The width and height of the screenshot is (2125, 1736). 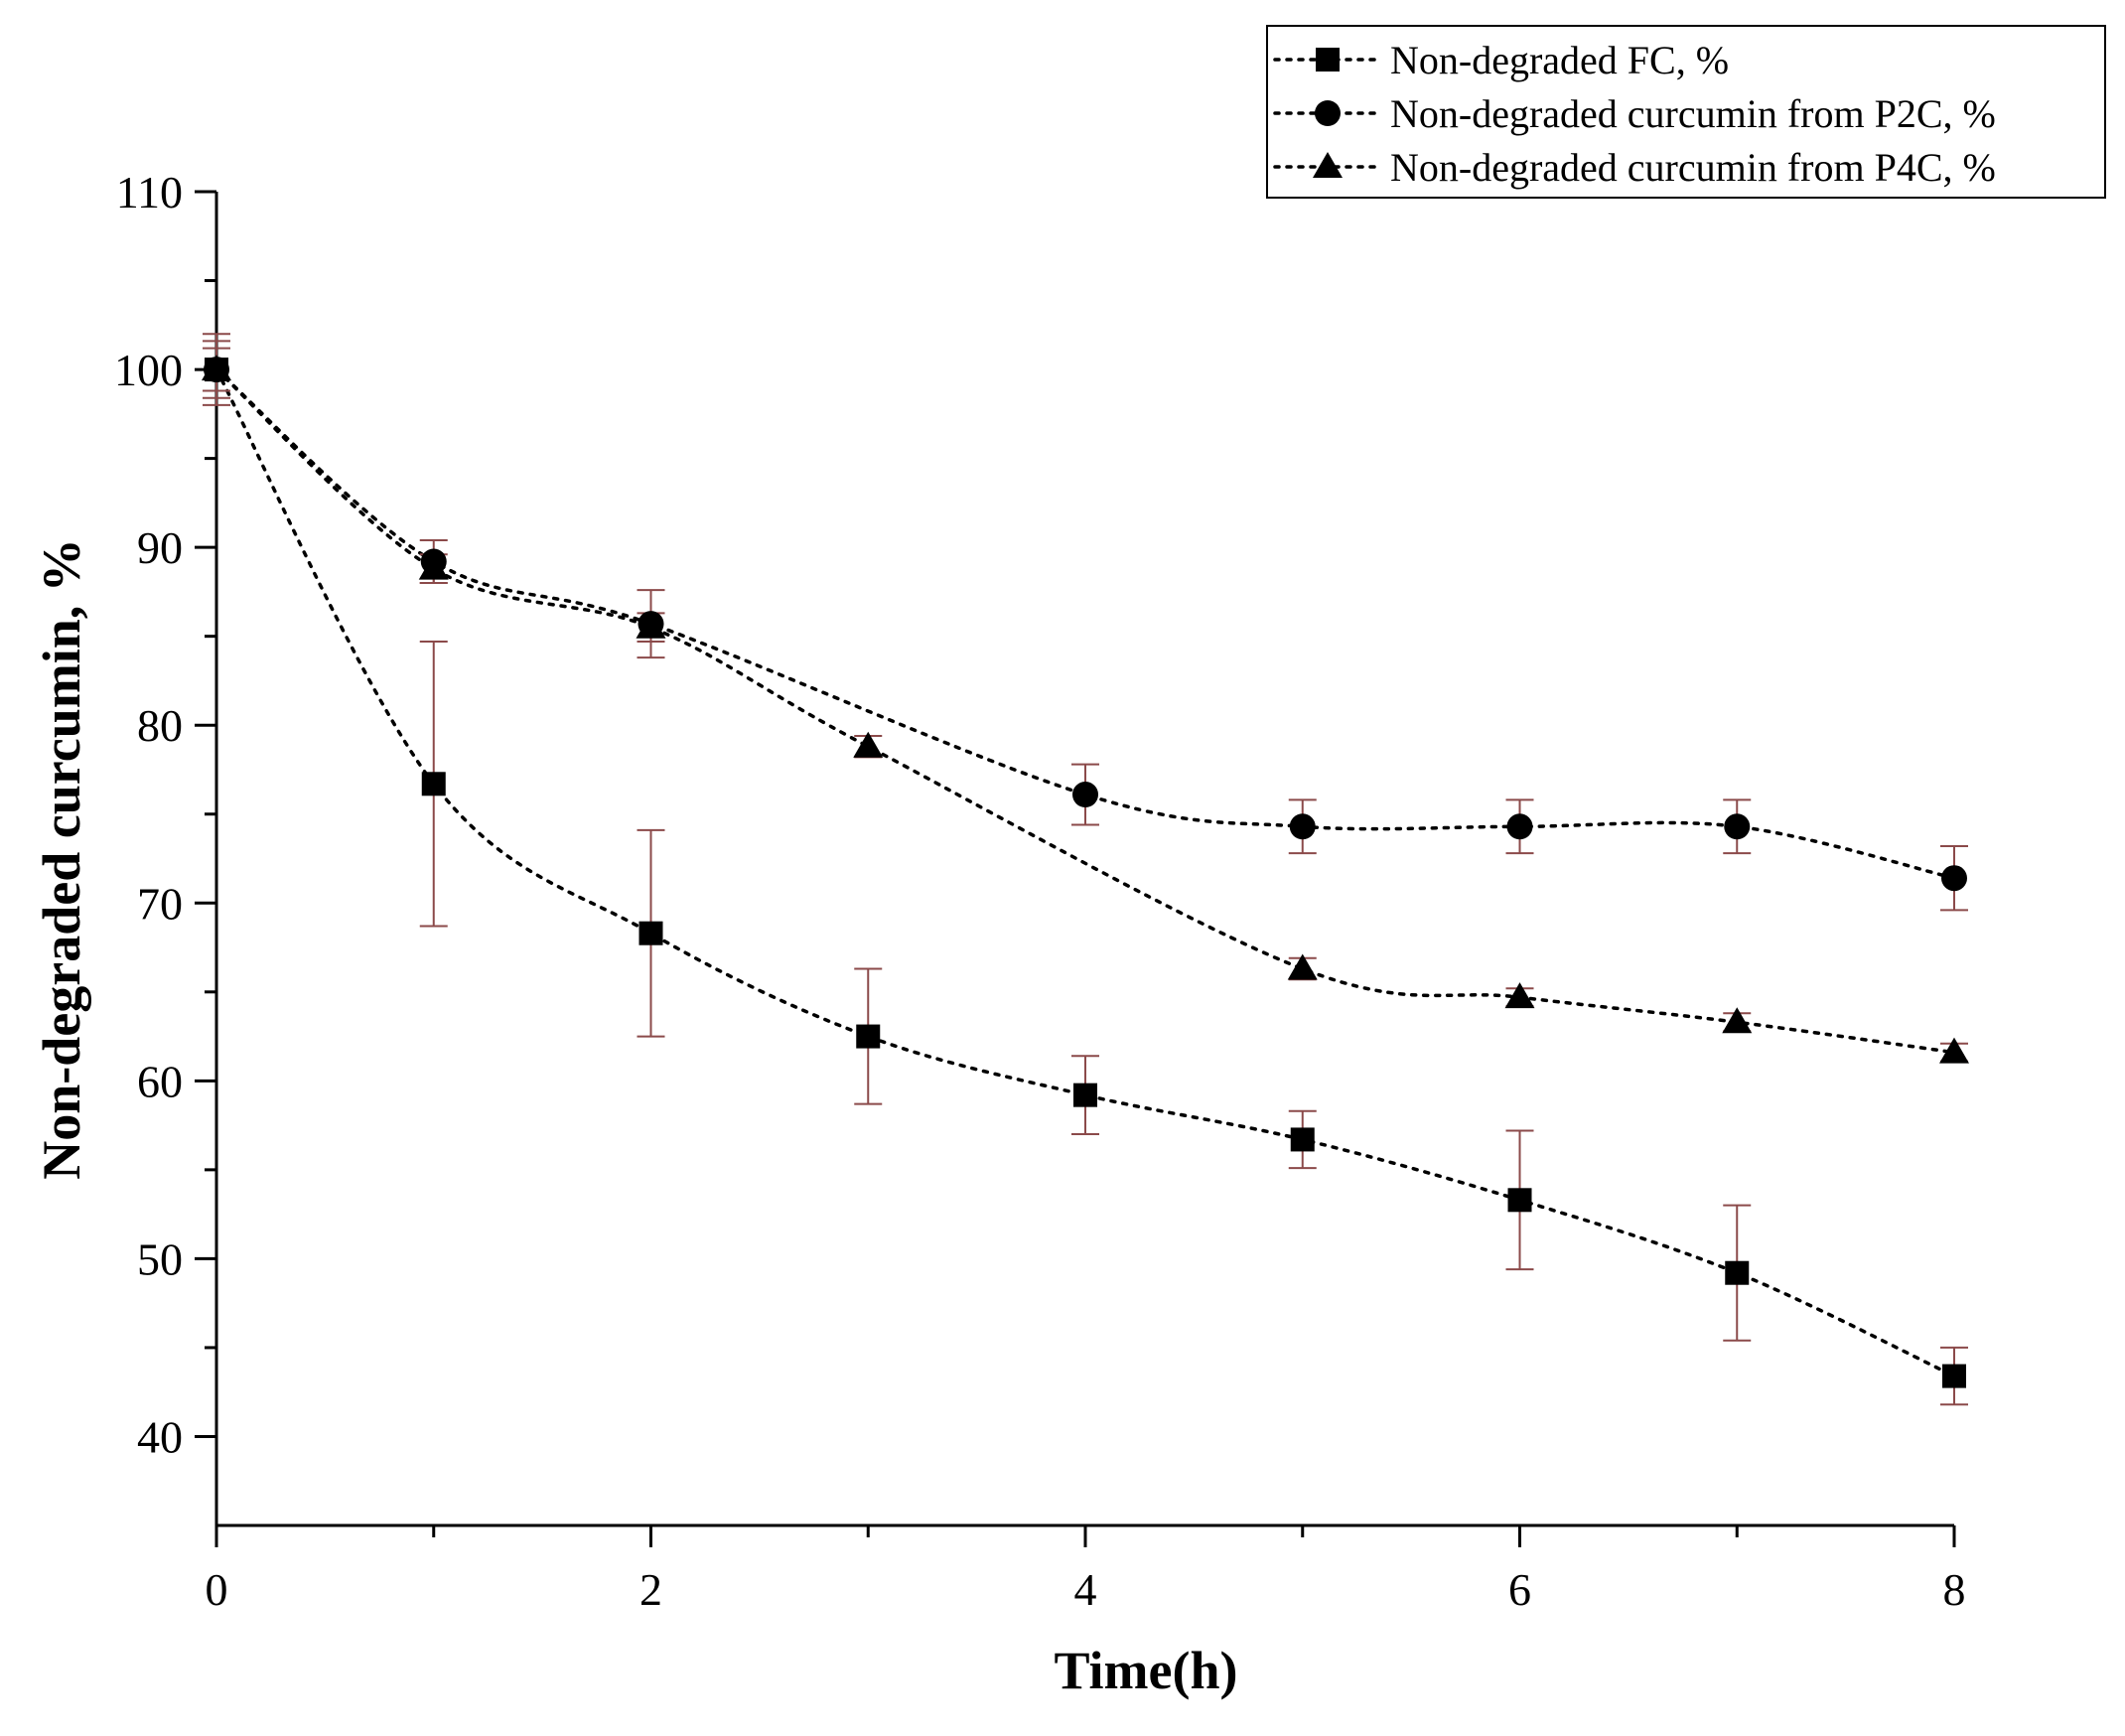 I want to click on legend-marker-circle, so click(x=1328, y=113).